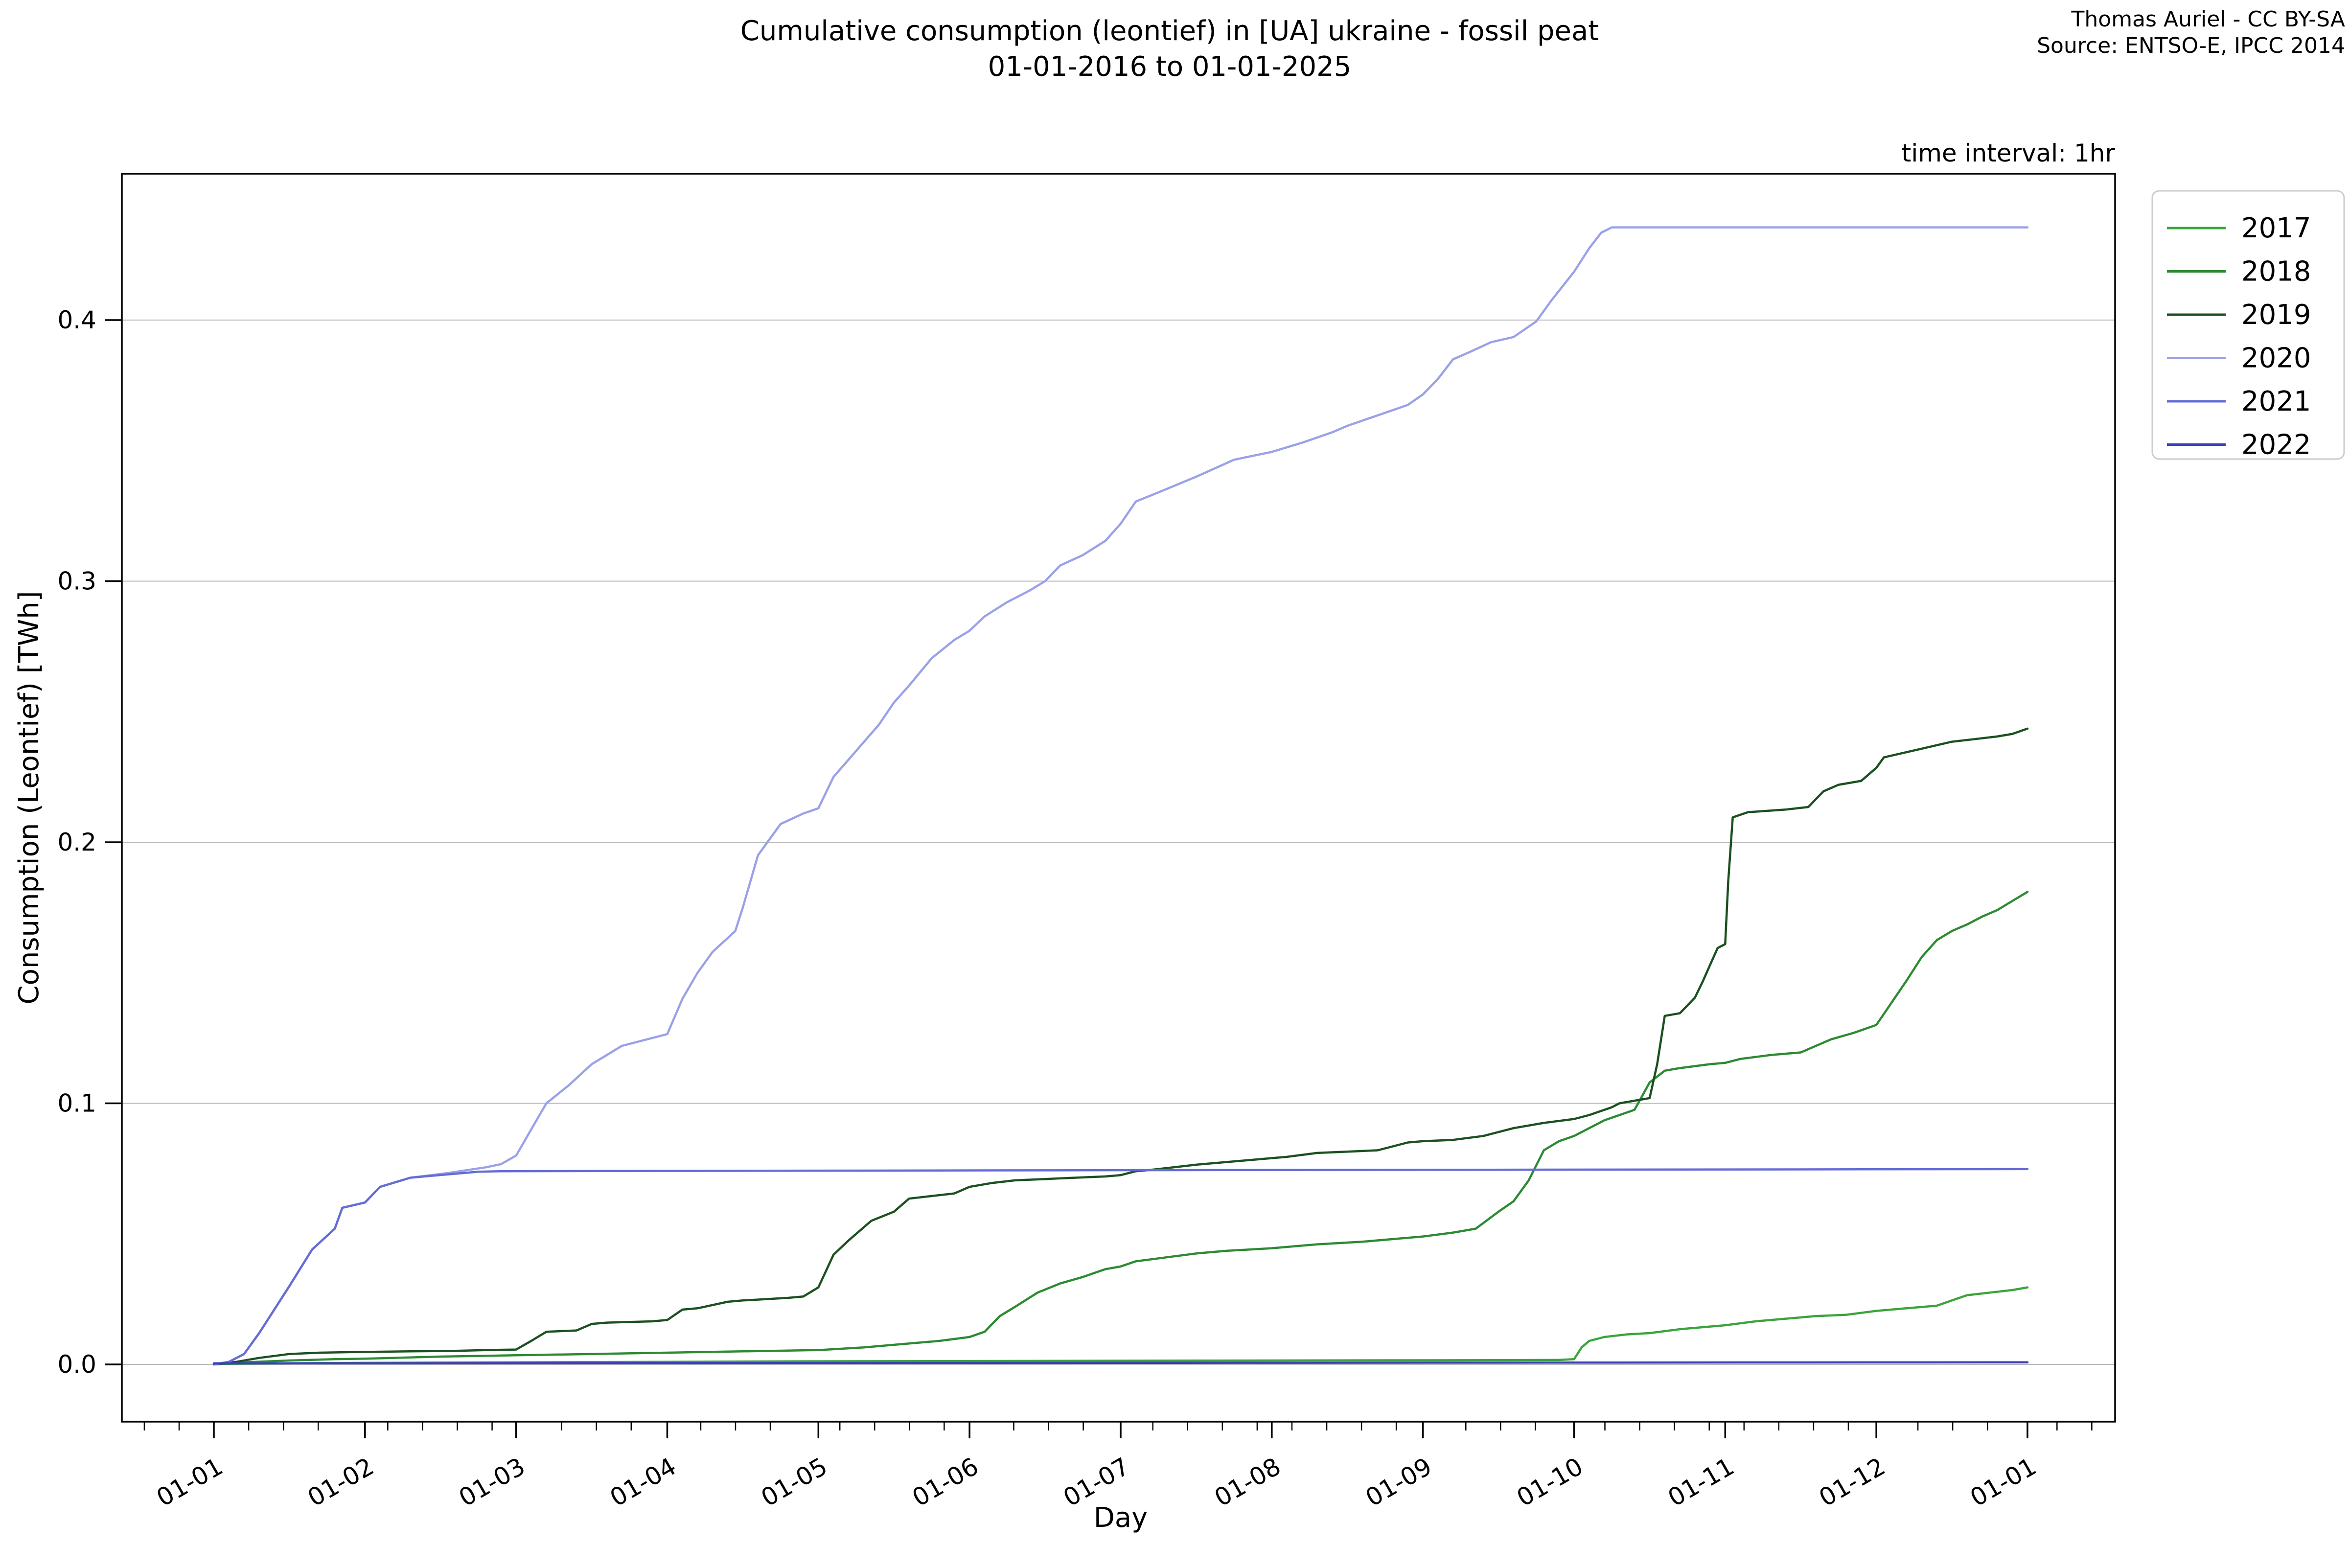 The image size is (2349, 1568). What do you see at coordinates (1701, 1482) in the screenshot?
I see `x-tick-label-10: 01-11` at bounding box center [1701, 1482].